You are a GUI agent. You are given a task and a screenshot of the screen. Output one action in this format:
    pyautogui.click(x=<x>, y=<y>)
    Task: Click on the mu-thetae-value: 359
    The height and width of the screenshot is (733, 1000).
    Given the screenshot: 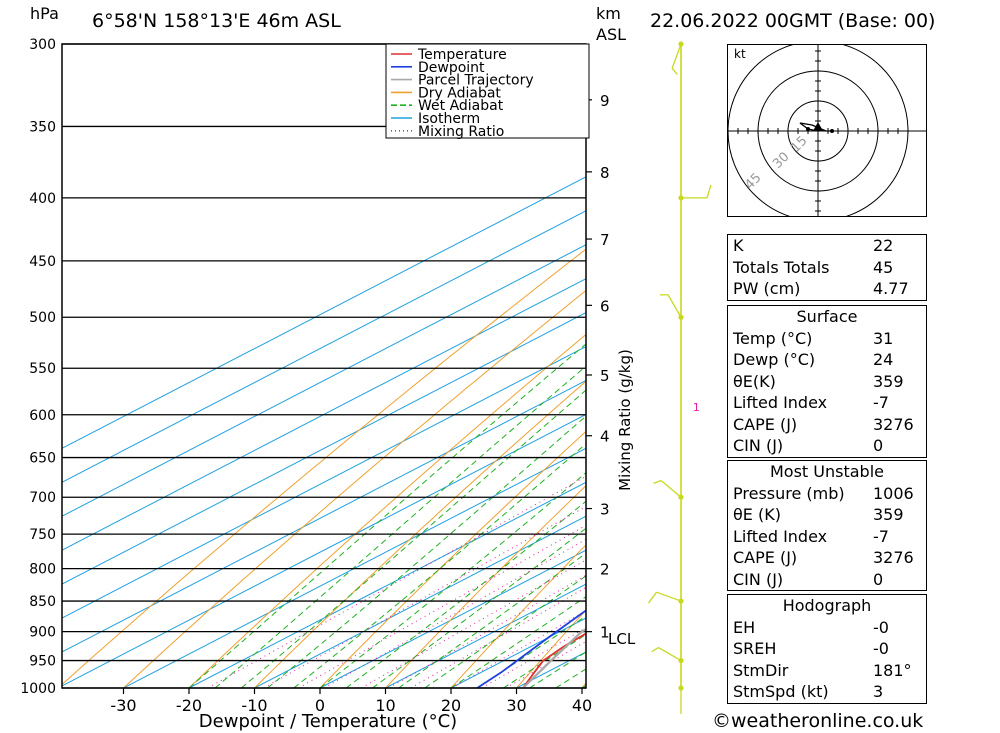 What is the action you would take?
    pyautogui.click(x=888, y=514)
    